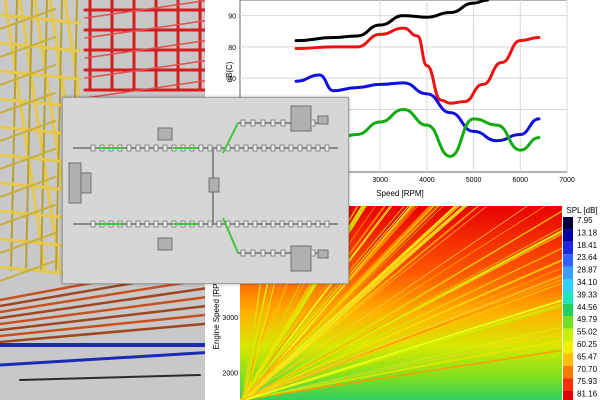 The height and width of the screenshot is (400, 600). Describe the element at coordinates (587, 381) in the screenshot. I see `colorbar-label: 75.93` at that location.